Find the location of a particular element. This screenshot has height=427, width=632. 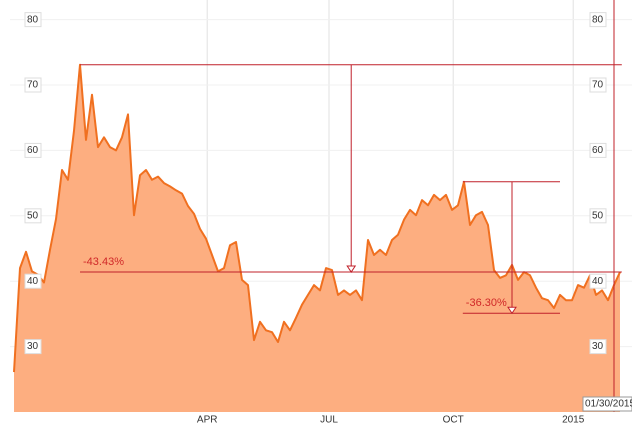

x-tick-label: JUL is located at coordinates (329, 420).